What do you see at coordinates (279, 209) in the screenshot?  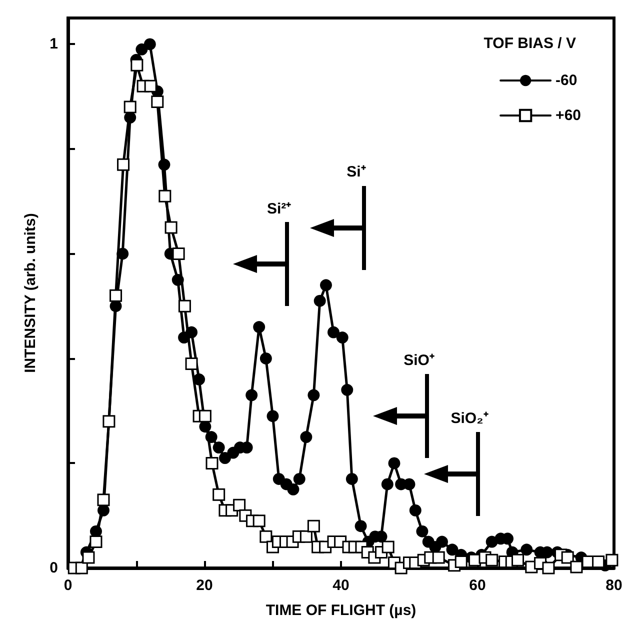 I see `annotation: Si²⁺` at bounding box center [279, 209].